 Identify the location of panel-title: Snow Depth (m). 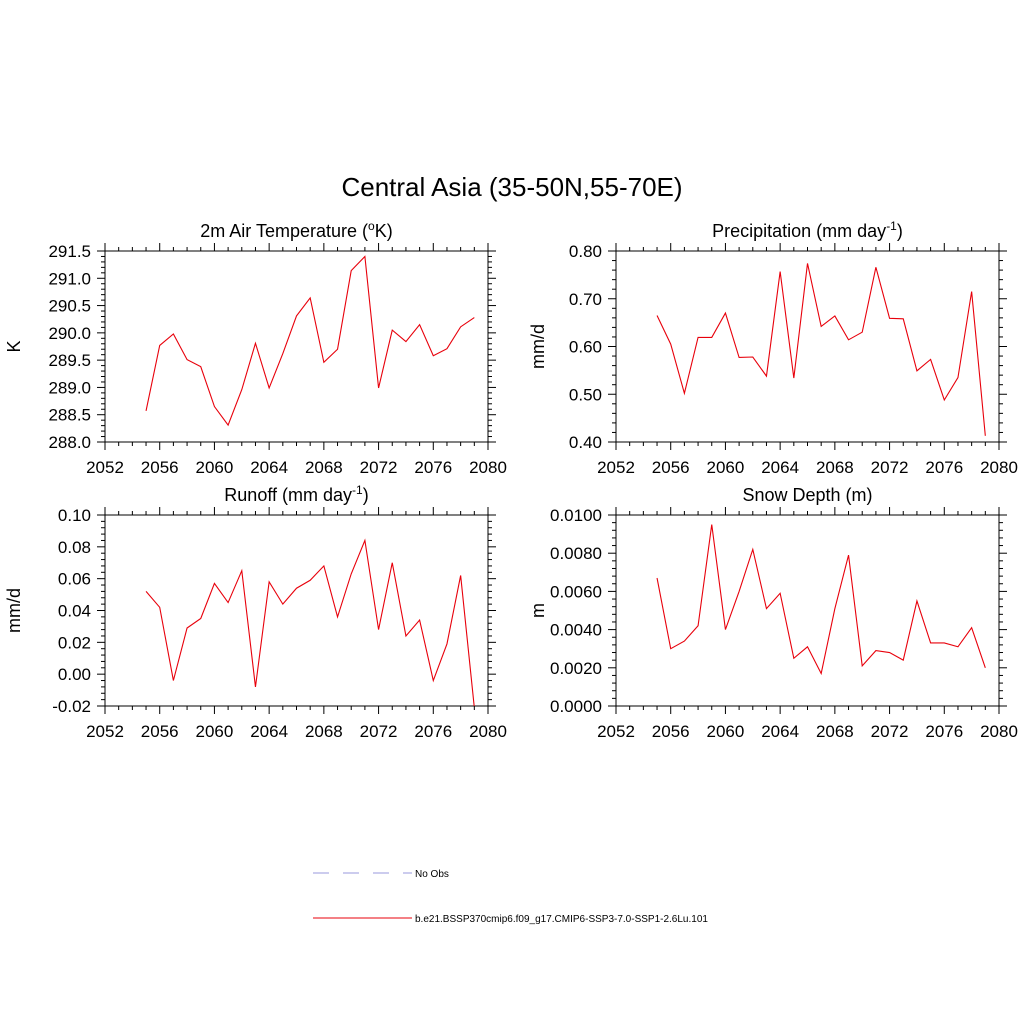
(807, 495).